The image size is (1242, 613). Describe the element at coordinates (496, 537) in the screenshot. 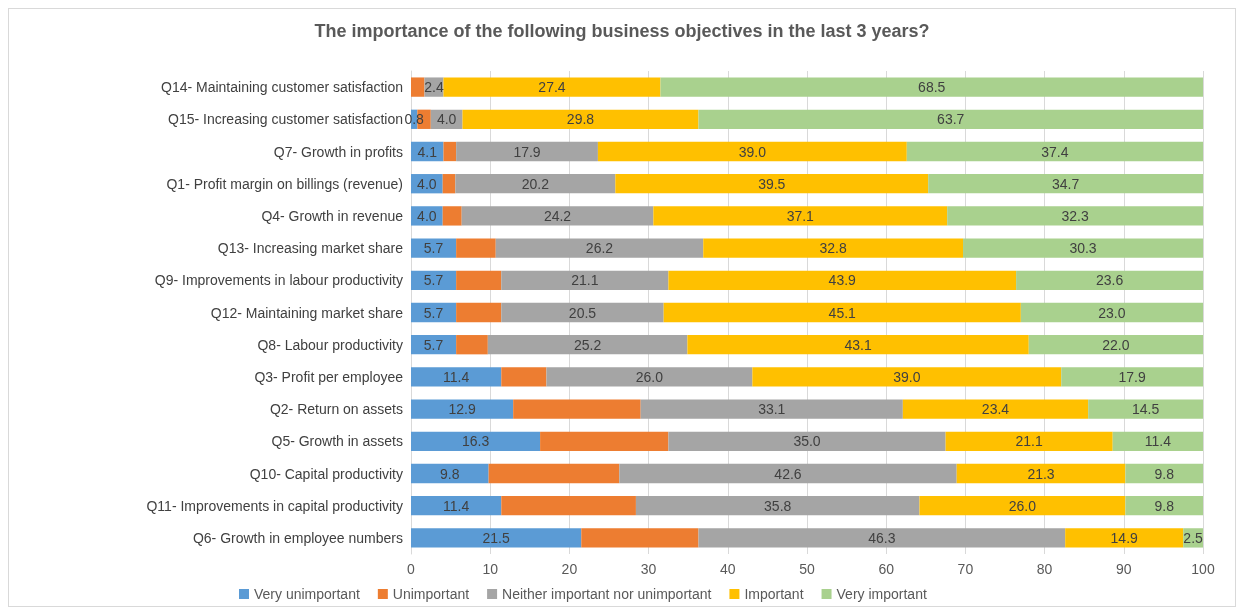

I see `data-label: 21.5` at that location.